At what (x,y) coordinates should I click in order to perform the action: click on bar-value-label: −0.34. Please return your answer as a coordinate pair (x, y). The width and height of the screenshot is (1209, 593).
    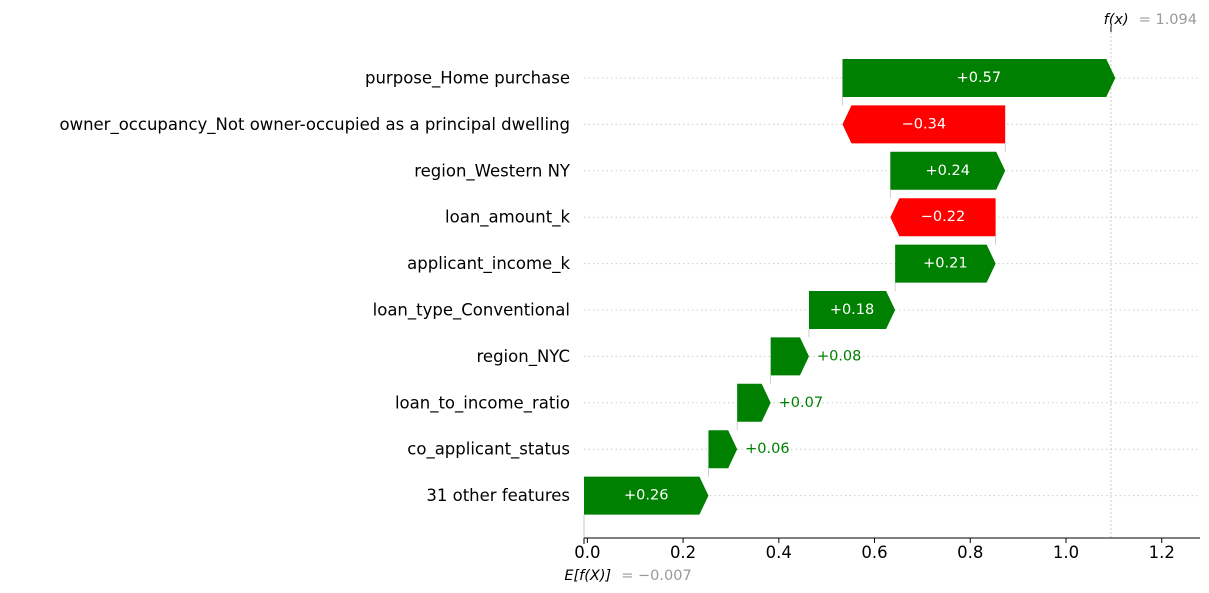
    Looking at the image, I should click on (924, 124).